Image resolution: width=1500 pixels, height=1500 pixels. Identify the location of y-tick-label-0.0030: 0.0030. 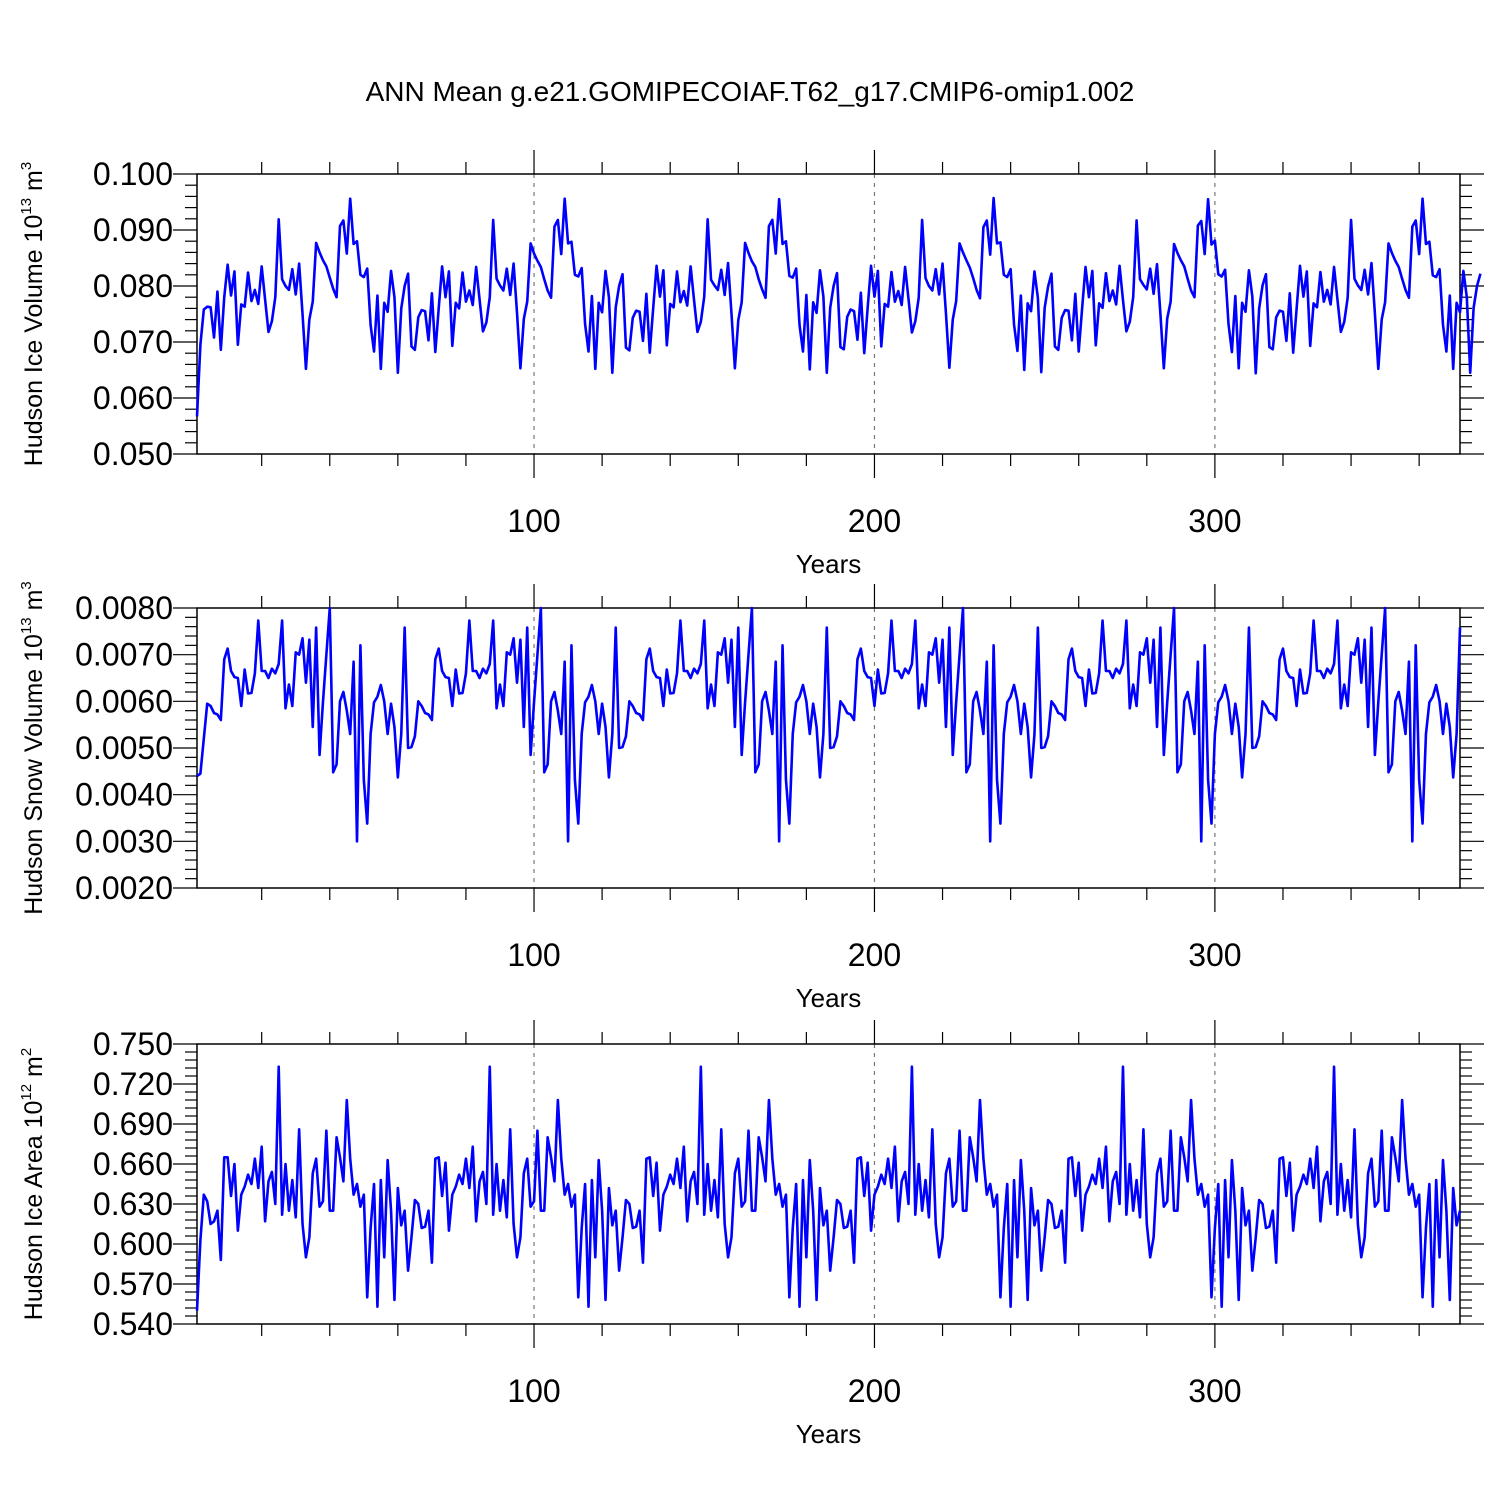
(124, 841).